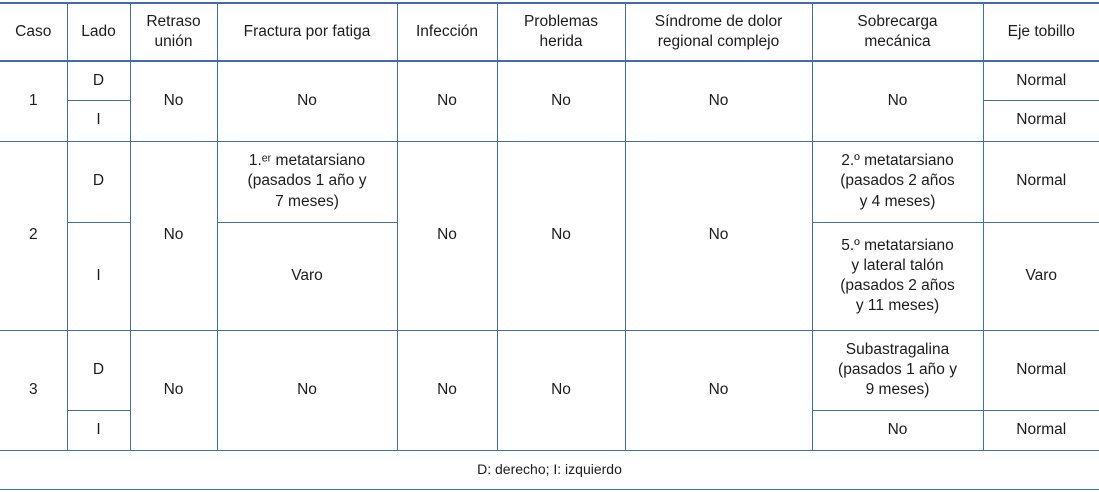 The height and width of the screenshot is (492, 1099). Describe the element at coordinates (98, 80) in the screenshot. I see `cell-case1-lado-d: D` at that location.